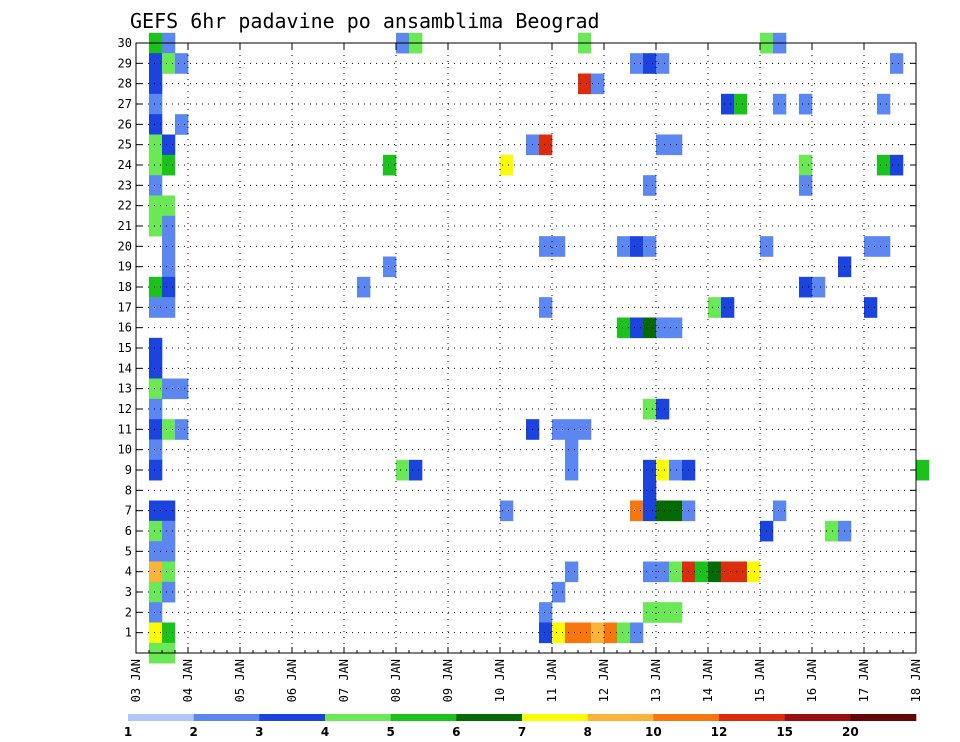  What do you see at coordinates (456, 732) in the screenshot?
I see `colorbar-label: 6` at bounding box center [456, 732].